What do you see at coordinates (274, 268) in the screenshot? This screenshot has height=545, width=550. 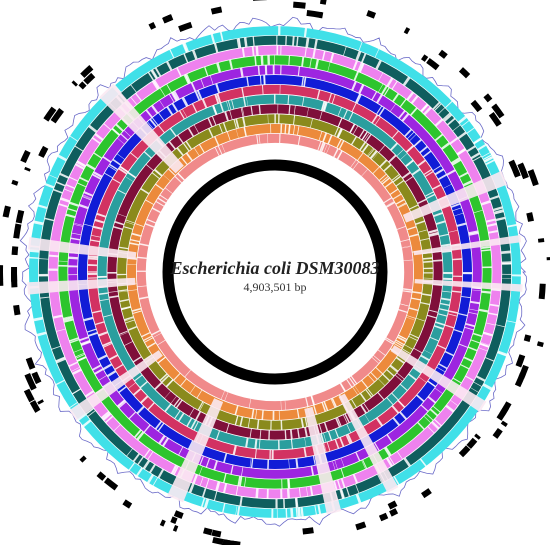 I see `genome-name: Escherichia coli DSM30083` at bounding box center [274, 268].